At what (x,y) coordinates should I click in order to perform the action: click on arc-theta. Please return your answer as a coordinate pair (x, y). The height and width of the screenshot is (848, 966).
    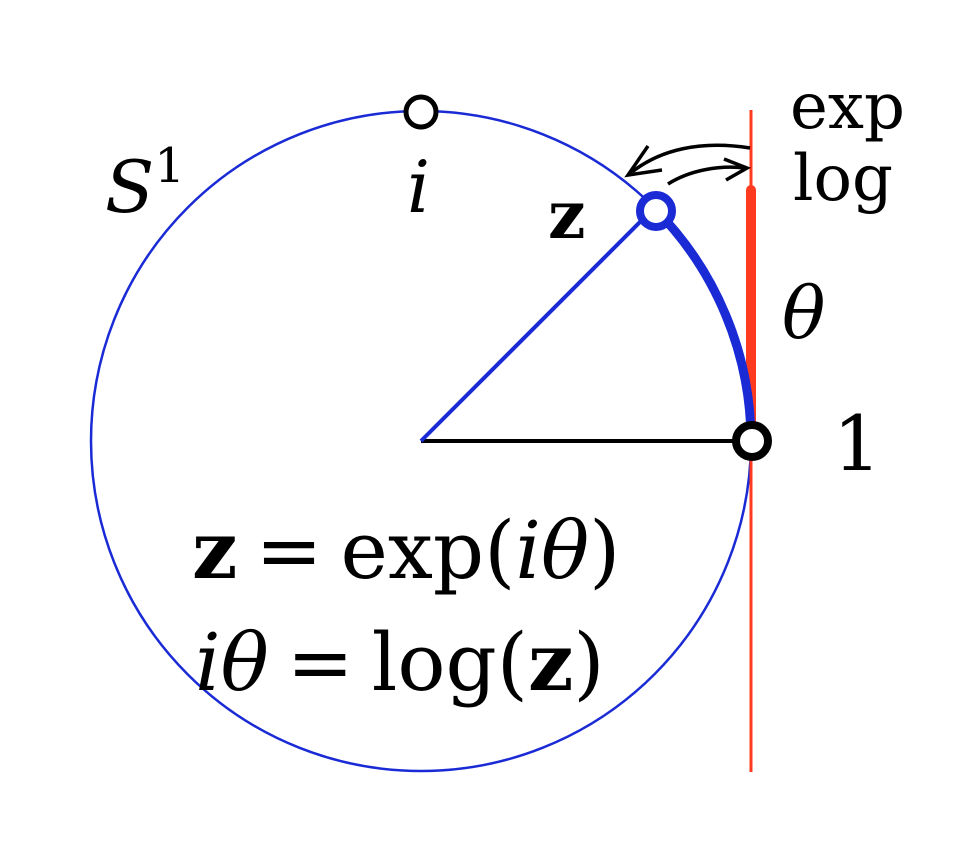
    Looking at the image, I should click on (703, 323).